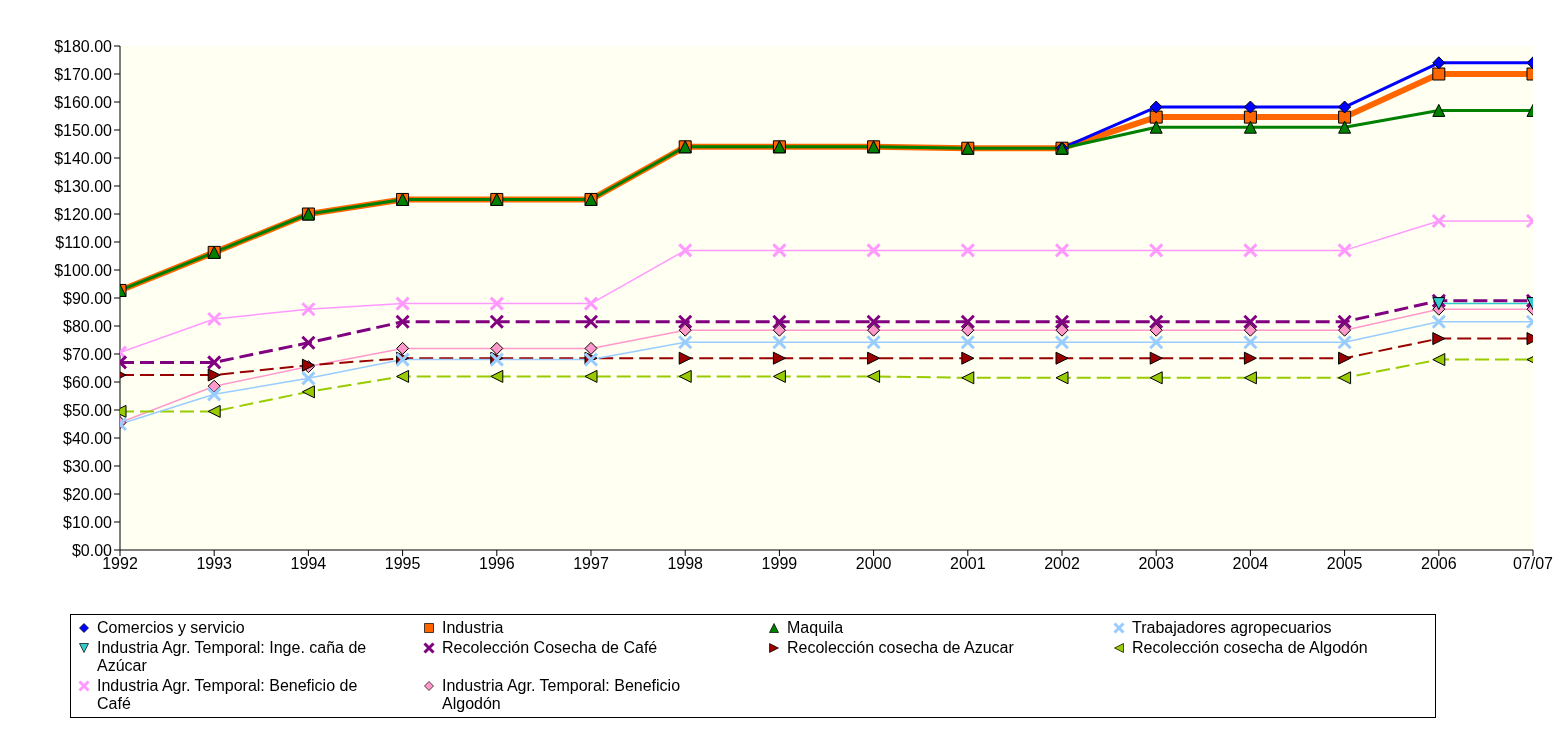  Describe the element at coordinates (88, 298) in the screenshot. I see `y-tick-label: $90.00` at that location.